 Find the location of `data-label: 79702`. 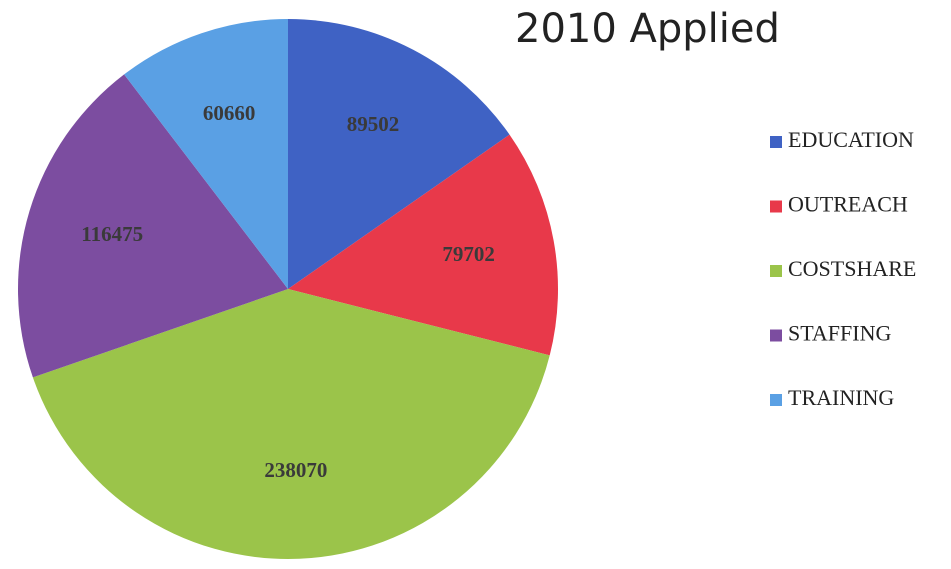

data-label: 79702 is located at coordinates (468, 254).